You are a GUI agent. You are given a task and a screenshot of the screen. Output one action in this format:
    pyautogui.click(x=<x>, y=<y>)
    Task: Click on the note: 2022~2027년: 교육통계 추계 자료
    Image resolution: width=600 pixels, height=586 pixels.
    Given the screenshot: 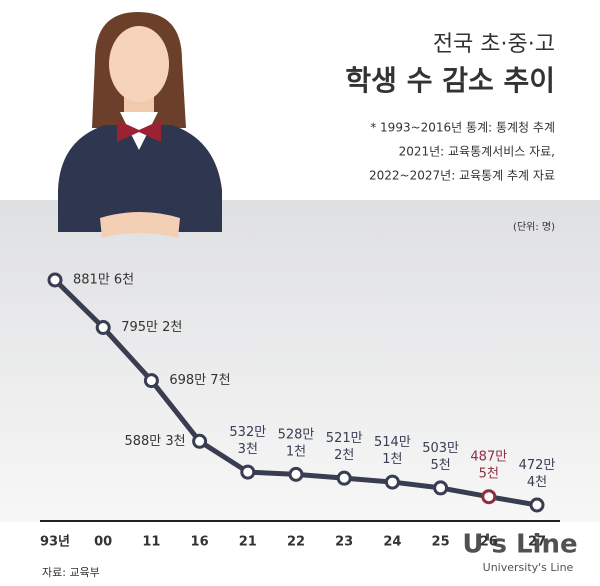 What is the action you would take?
    pyautogui.click(x=462, y=176)
    